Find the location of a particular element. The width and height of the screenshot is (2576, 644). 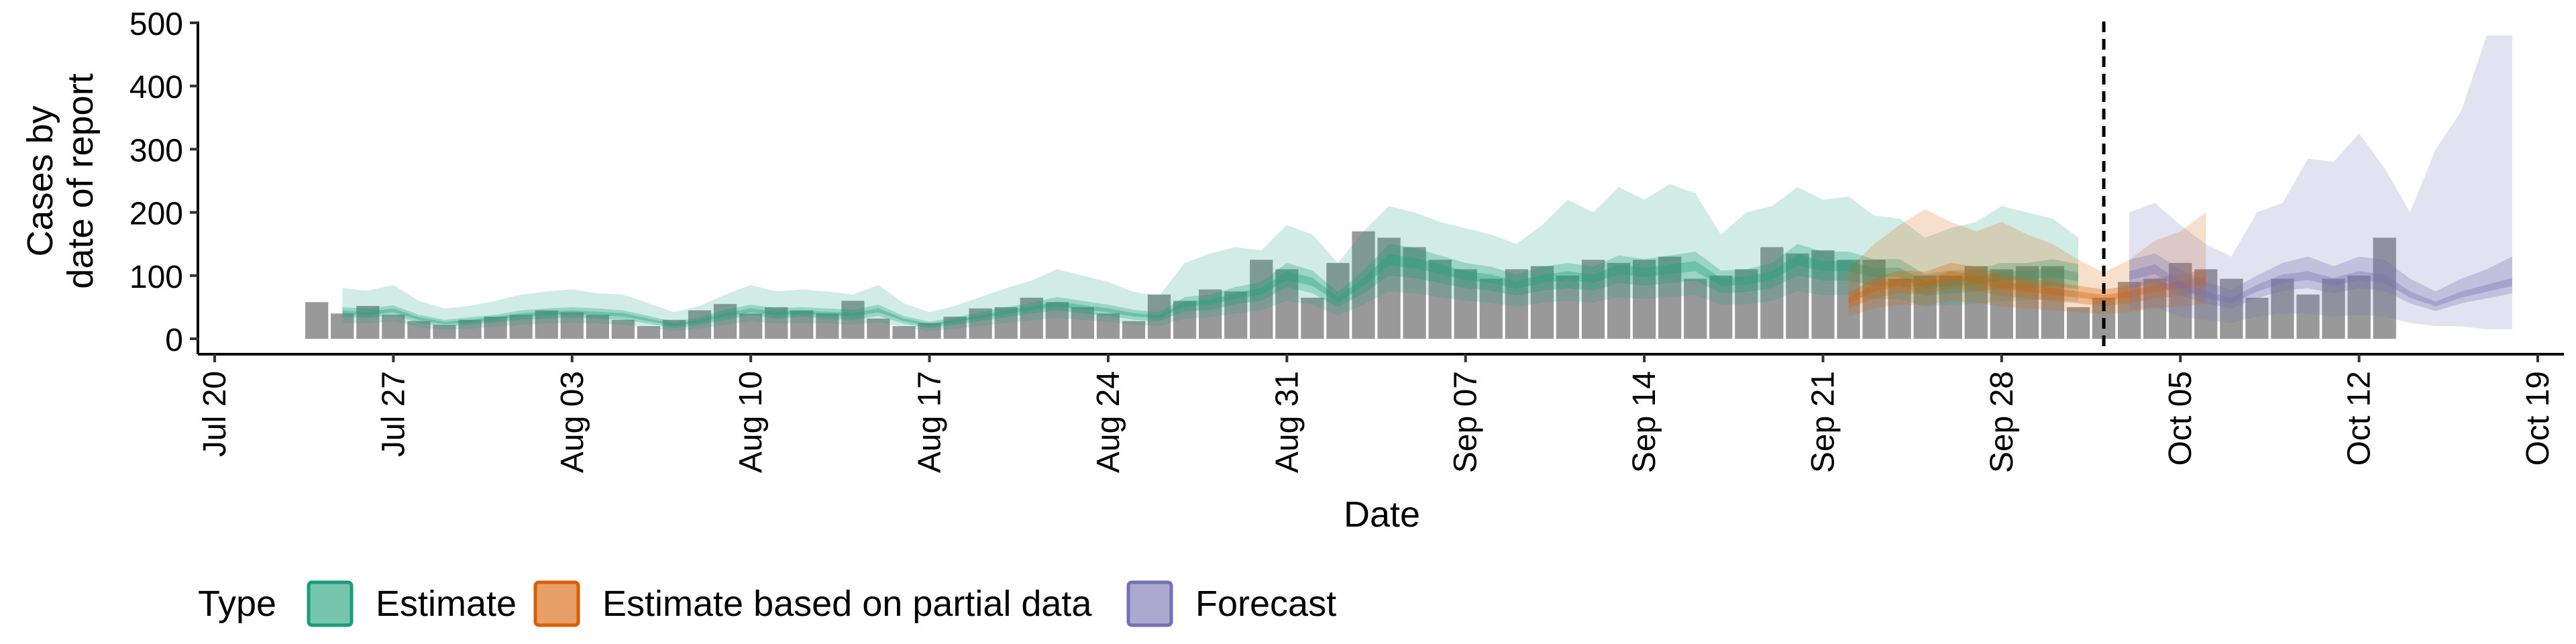

x-tick-label: Sep 07 is located at coordinates (1466, 422).